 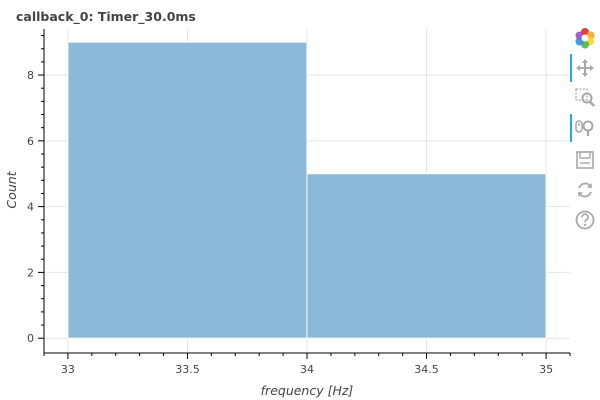 I want to click on pan-tool-button, so click(x=584, y=68).